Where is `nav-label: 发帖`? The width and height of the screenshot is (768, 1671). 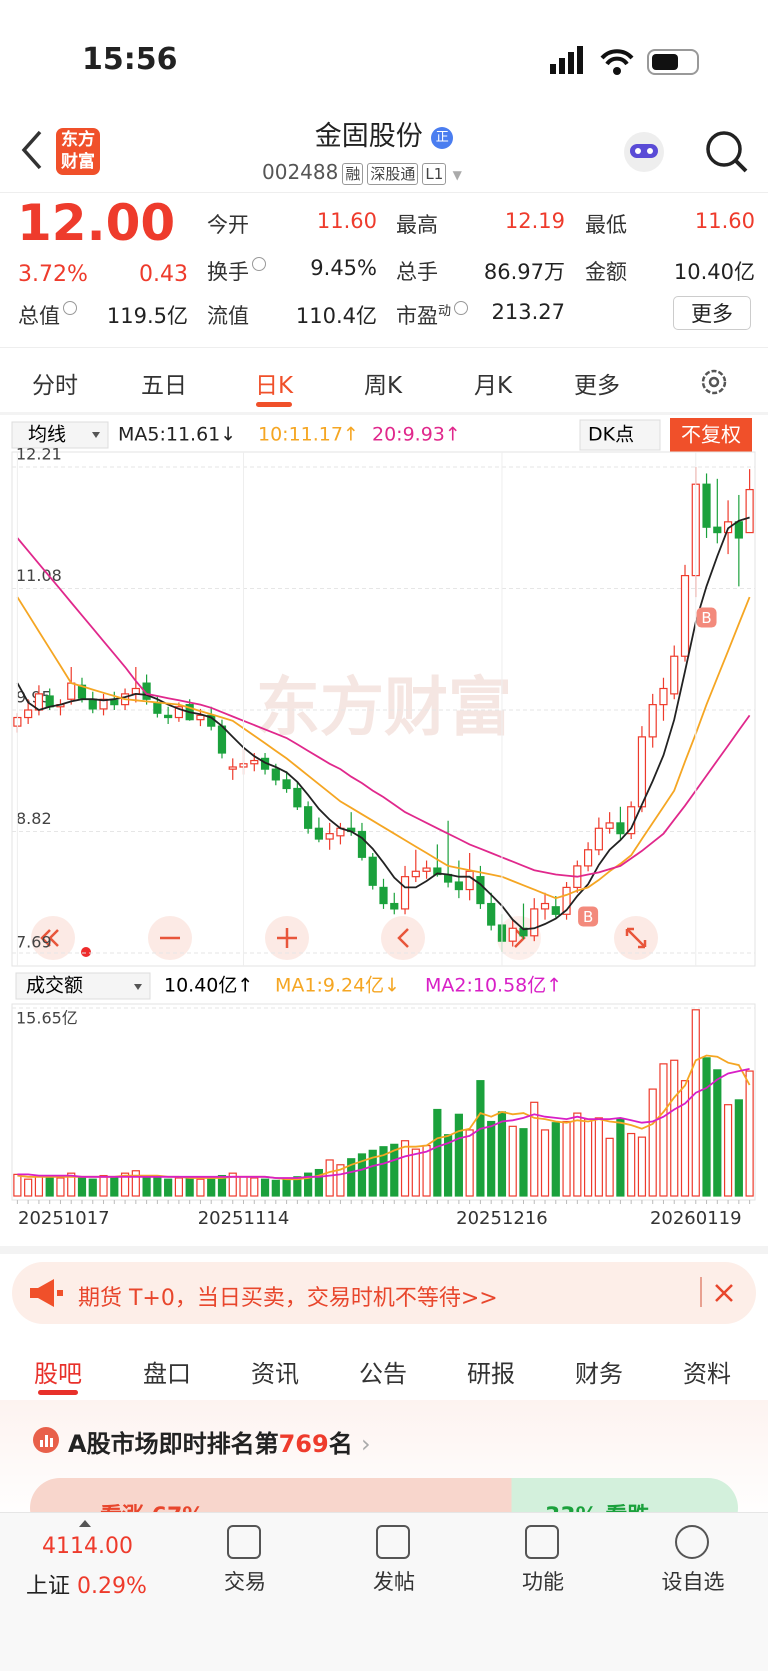
nav-label: 发帖 is located at coordinates (394, 1582).